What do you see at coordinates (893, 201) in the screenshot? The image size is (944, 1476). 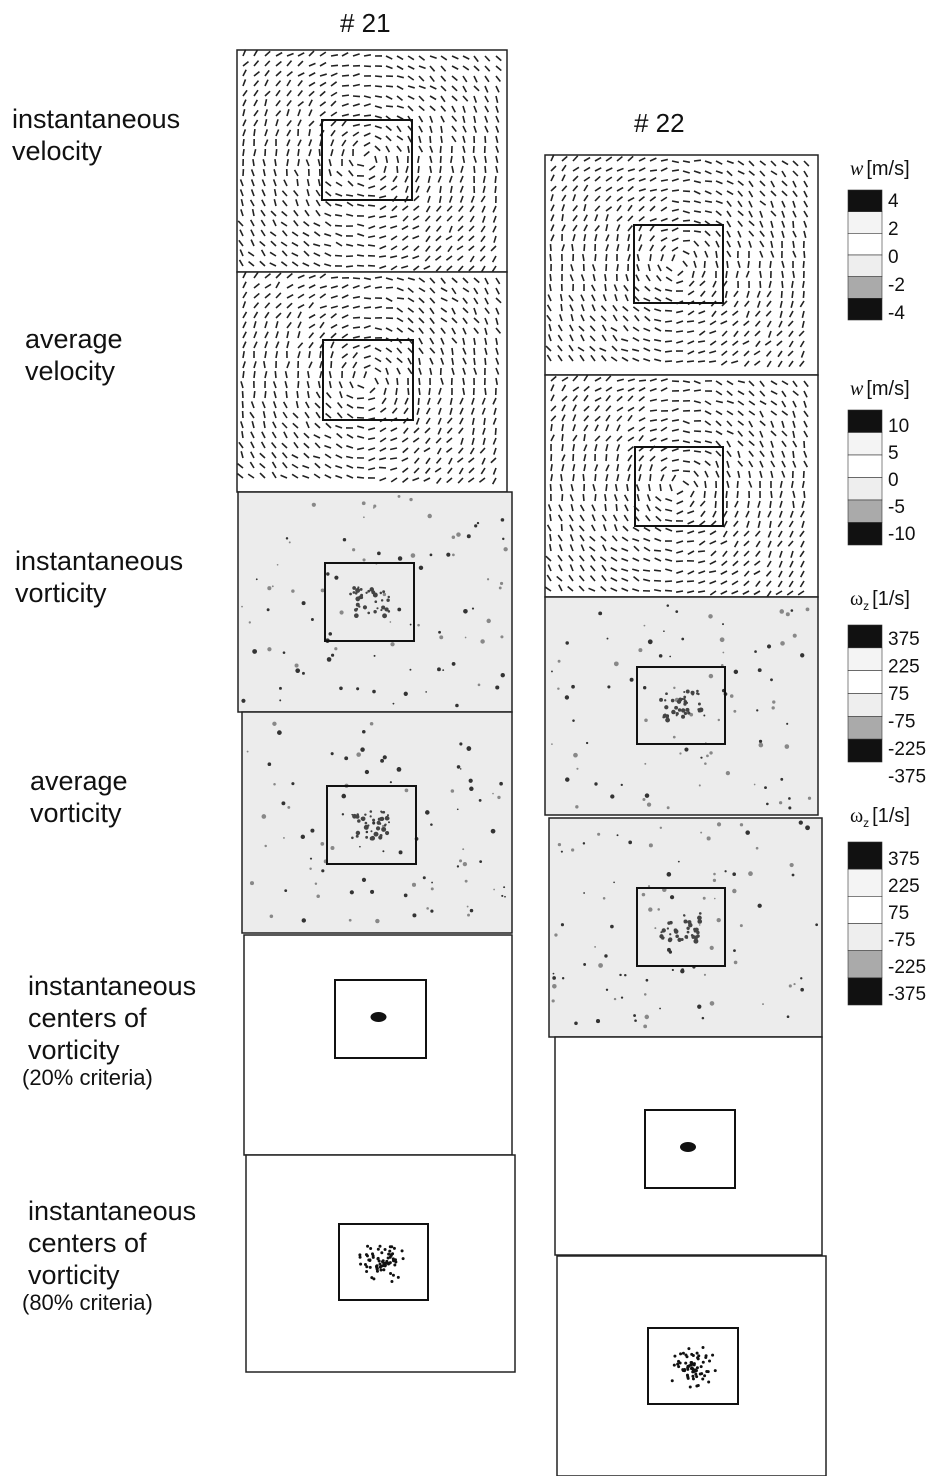 I see `colorbar-tick: 4` at bounding box center [893, 201].